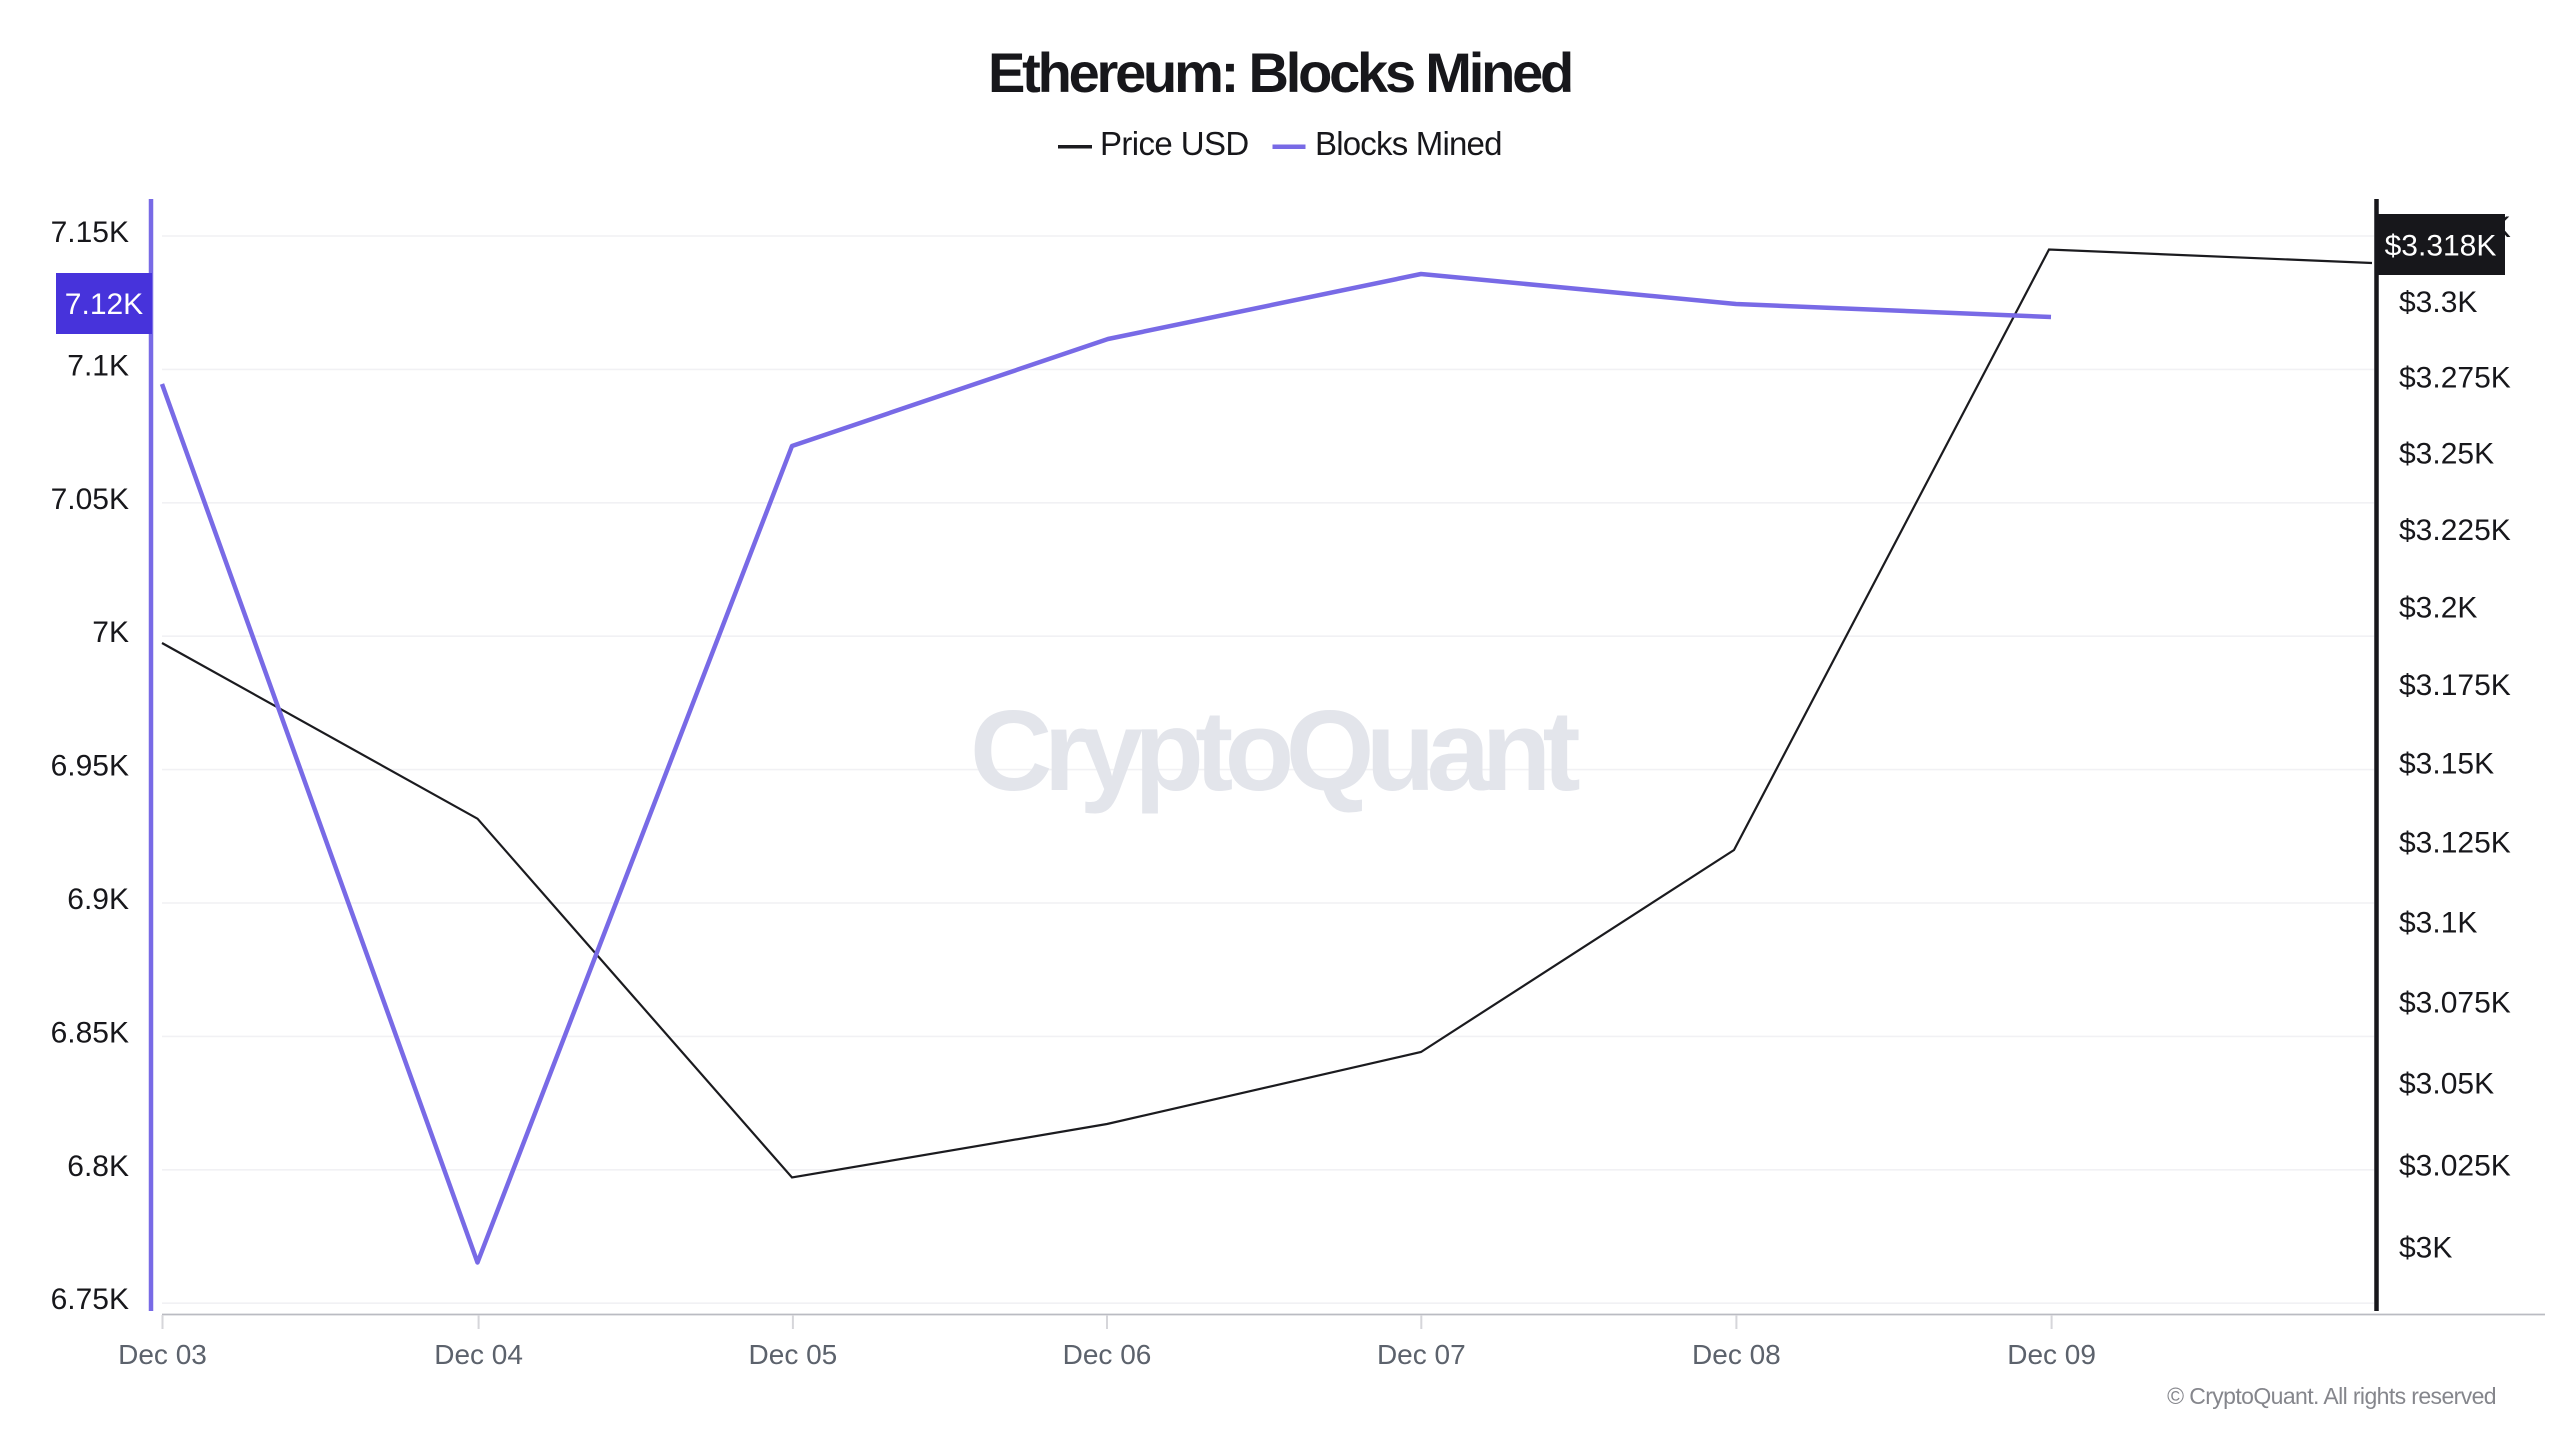  Describe the element at coordinates (2441, 246) in the screenshot. I see `svg-text: $3.318K` at that location.